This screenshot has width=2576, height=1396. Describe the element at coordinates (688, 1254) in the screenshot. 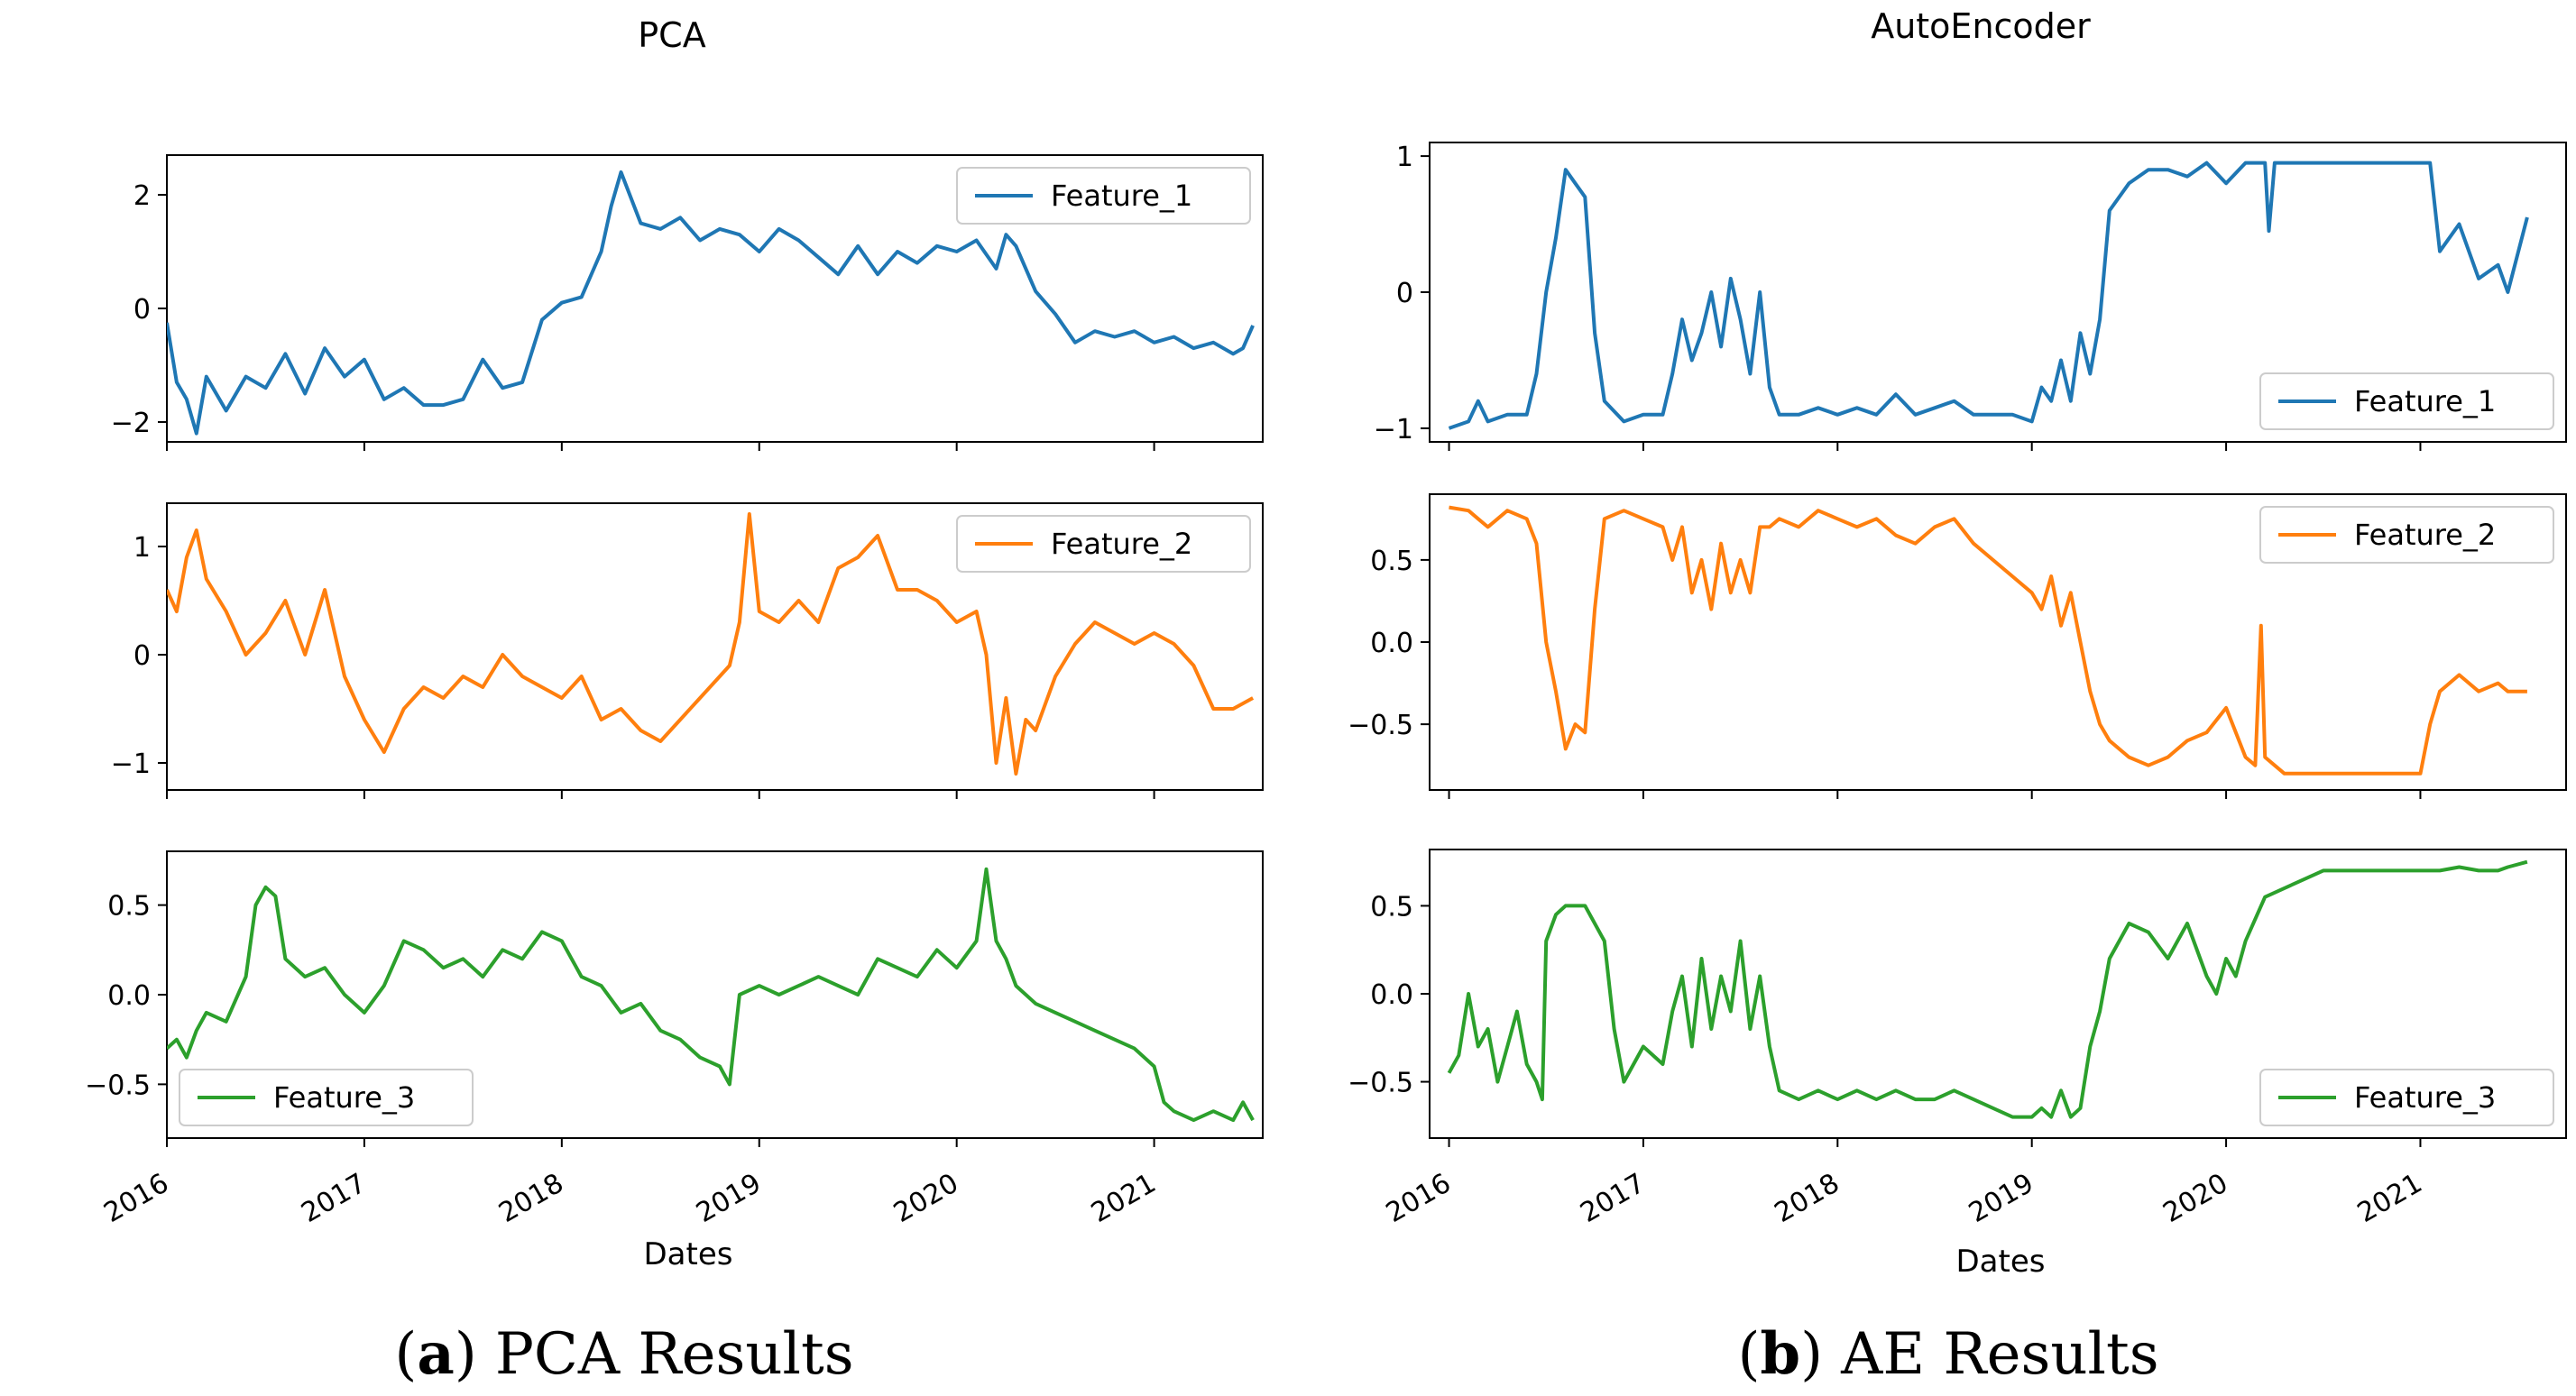

I see `pca-x-axis-label: Dates` at that location.